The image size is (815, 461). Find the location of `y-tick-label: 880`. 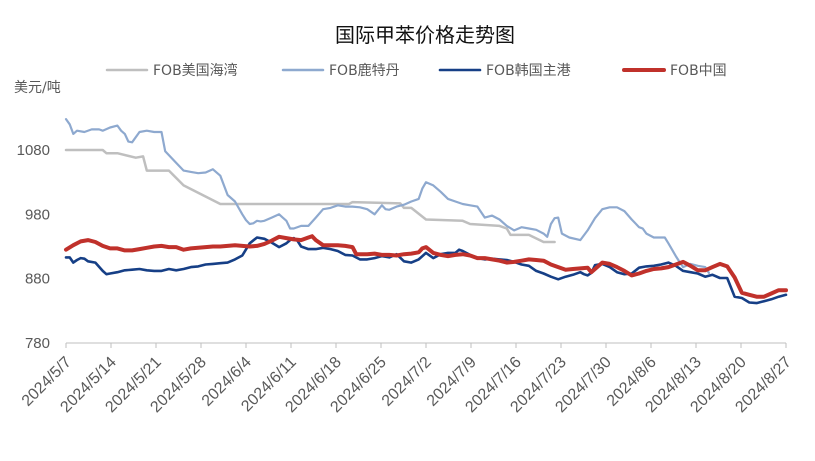

y-tick-label: 880 is located at coordinates (37, 279).